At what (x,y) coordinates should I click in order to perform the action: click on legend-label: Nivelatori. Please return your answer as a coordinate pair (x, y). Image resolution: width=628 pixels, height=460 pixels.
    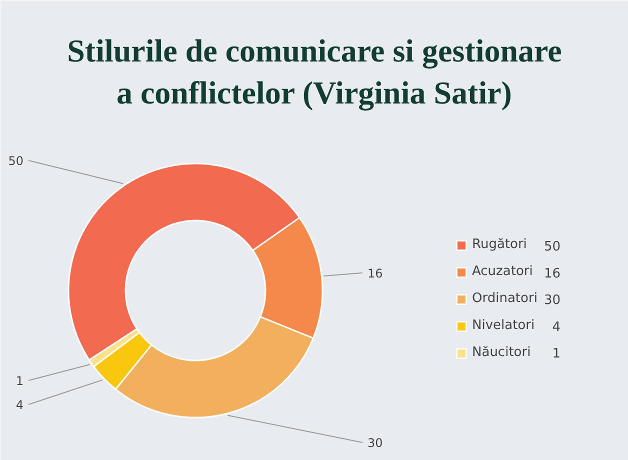
    Looking at the image, I should click on (503, 325).